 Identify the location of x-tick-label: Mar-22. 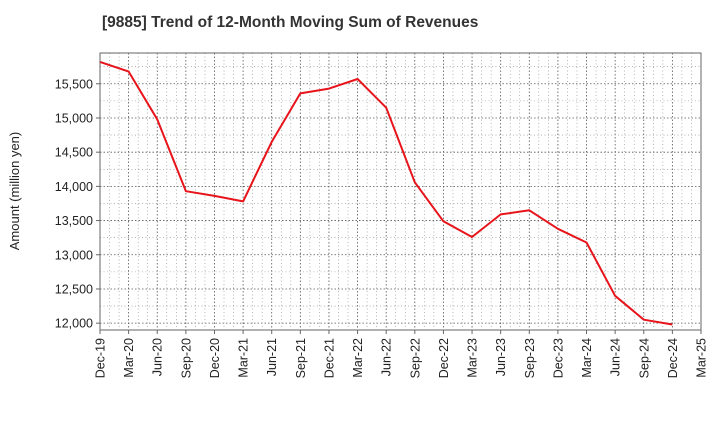
(358, 358).